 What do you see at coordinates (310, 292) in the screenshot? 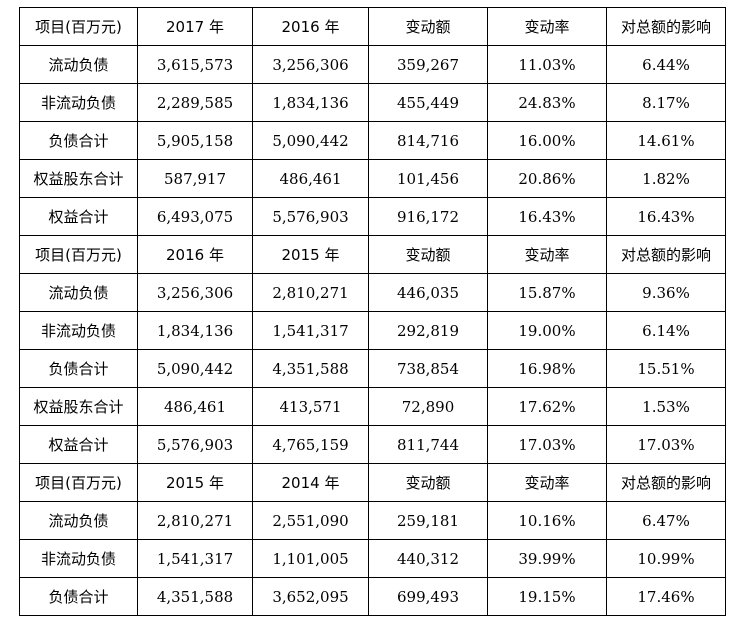
I see `cell-year-b: 2,810,271` at bounding box center [310, 292].